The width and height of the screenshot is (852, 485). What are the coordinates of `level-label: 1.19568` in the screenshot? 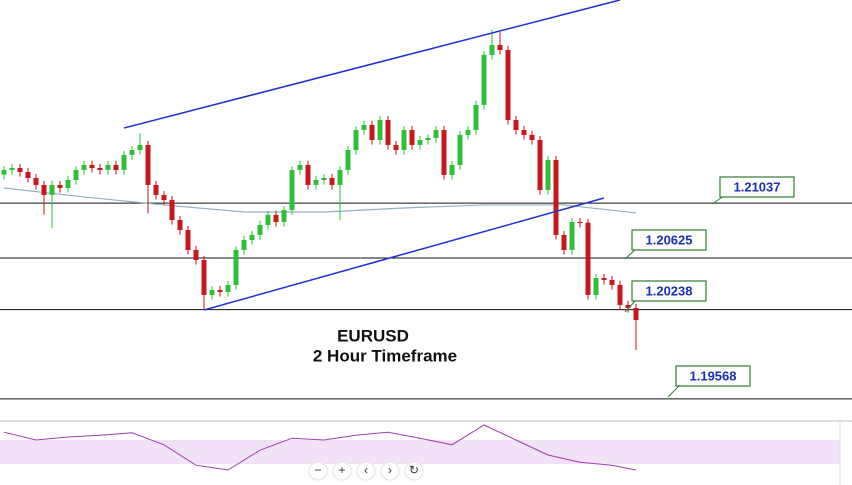 It's located at (713, 375).